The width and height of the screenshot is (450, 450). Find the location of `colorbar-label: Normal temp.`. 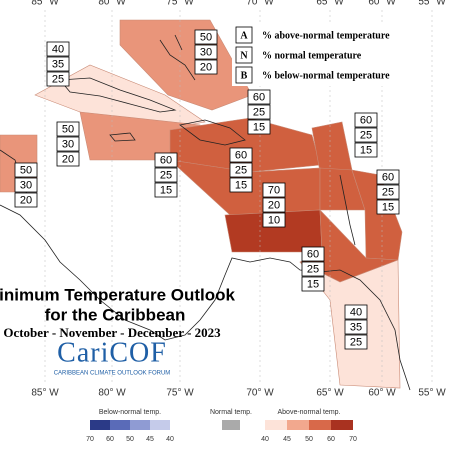

colorbar-label: Normal temp. is located at coordinates (231, 412).